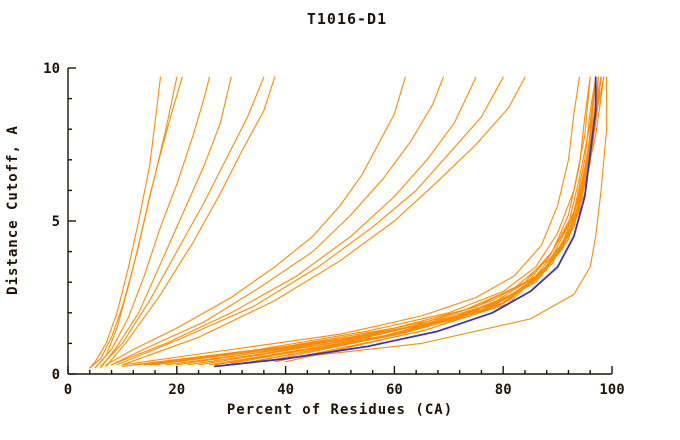 Image resolution: width=680 pixels, height=440 pixels. What do you see at coordinates (13, 210) in the screenshot?
I see `y-axis-label: Distance Cutoff, A` at bounding box center [13, 210].